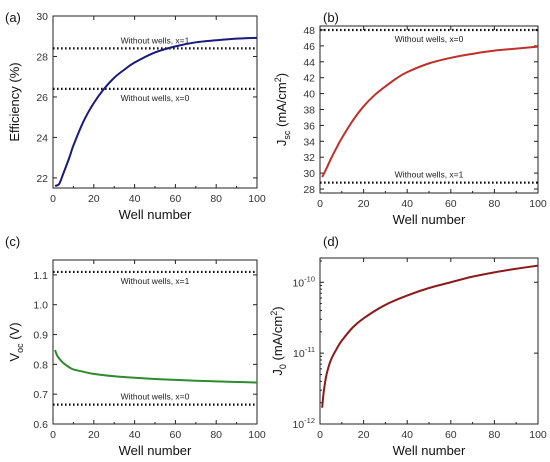  Describe the element at coordinates (14, 101) in the screenshot. I see `y-axis-label: Efficiency (%)` at that location.